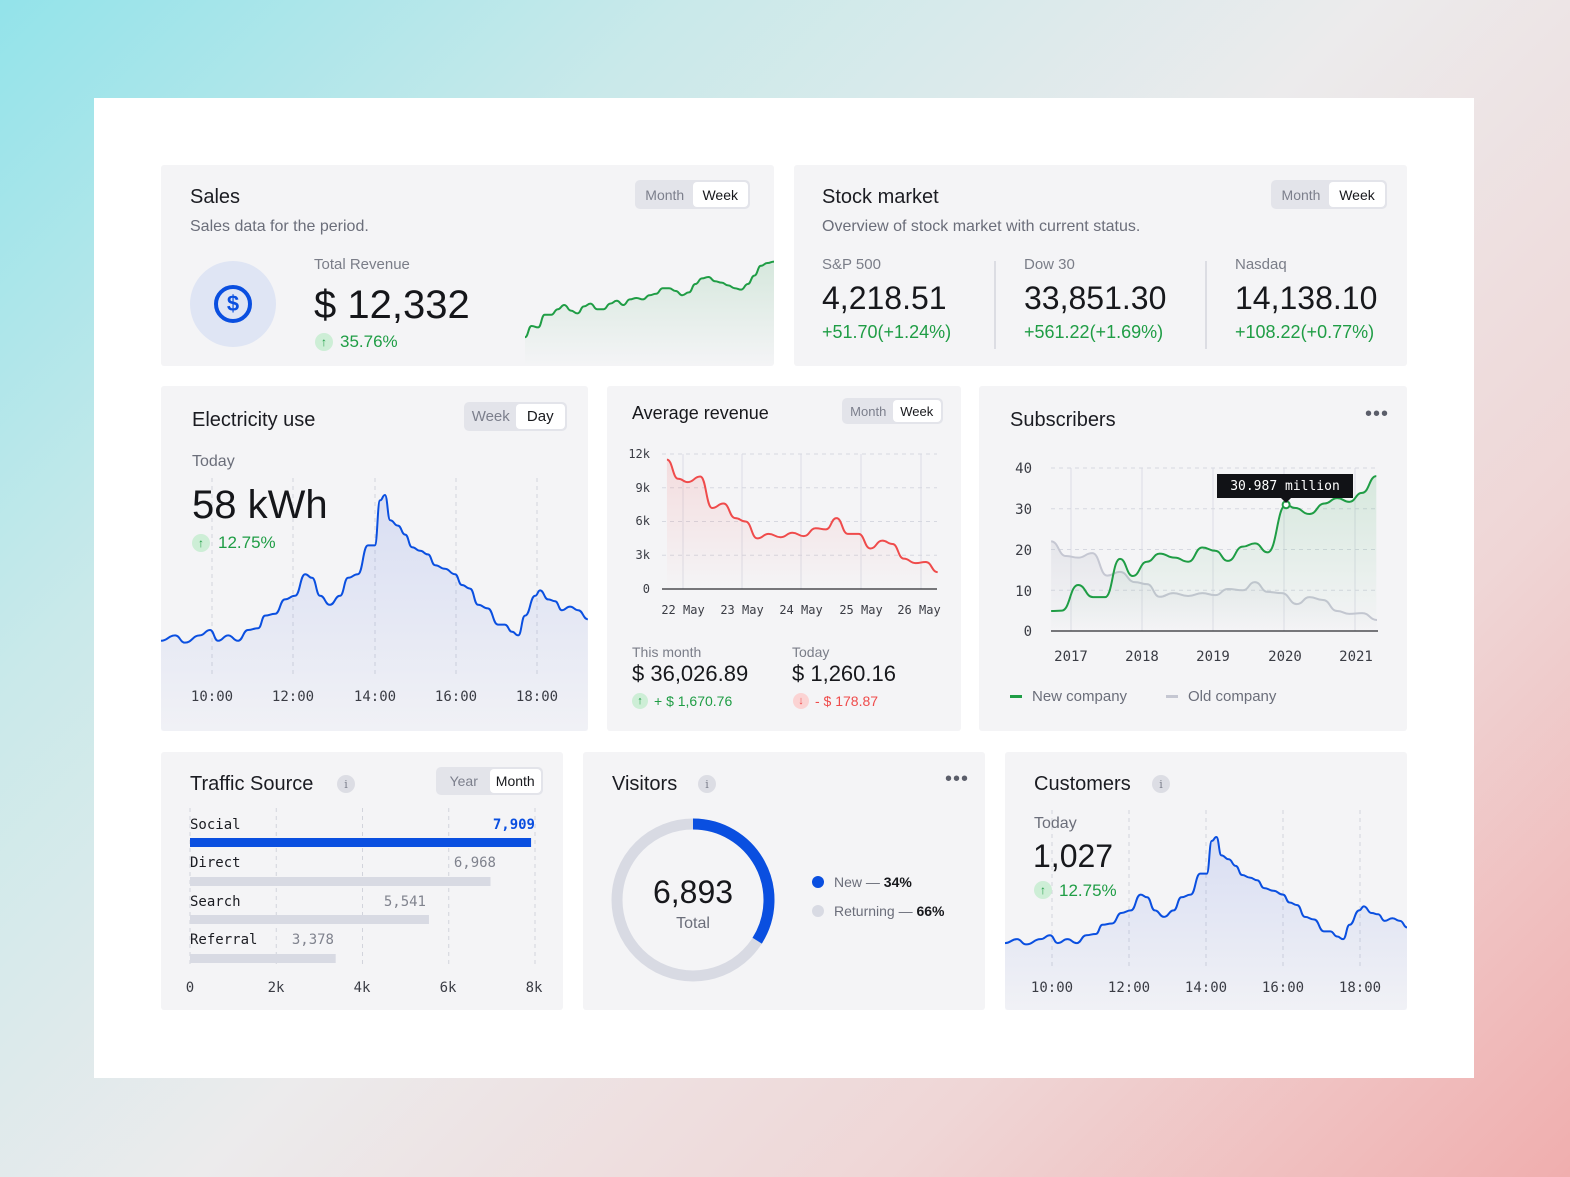 The image size is (1570, 1177). What do you see at coordinates (847, 701) in the screenshot?
I see `today-change: - $ 178.87` at bounding box center [847, 701].